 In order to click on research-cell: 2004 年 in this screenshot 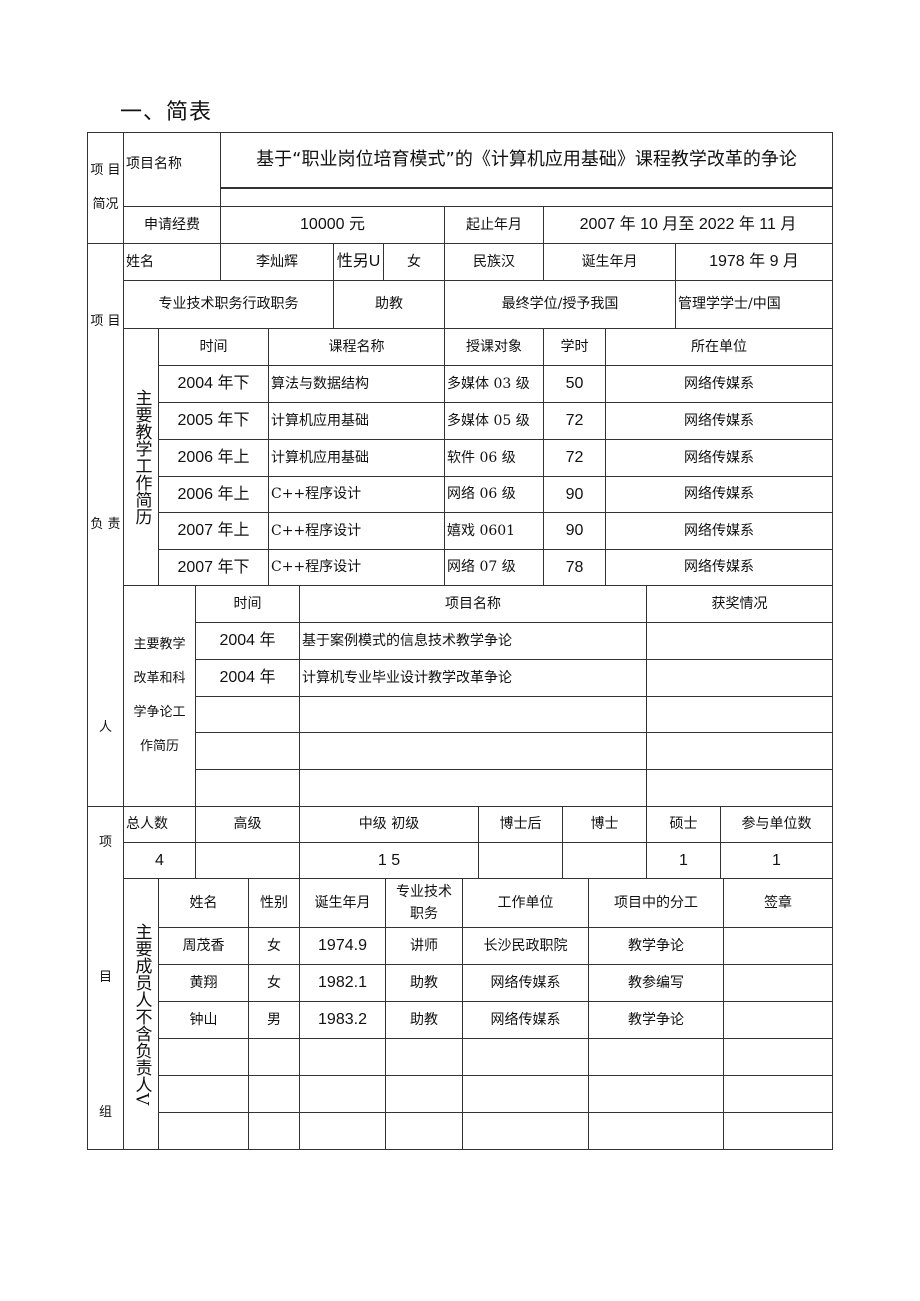, I will do `click(247, 678)`.